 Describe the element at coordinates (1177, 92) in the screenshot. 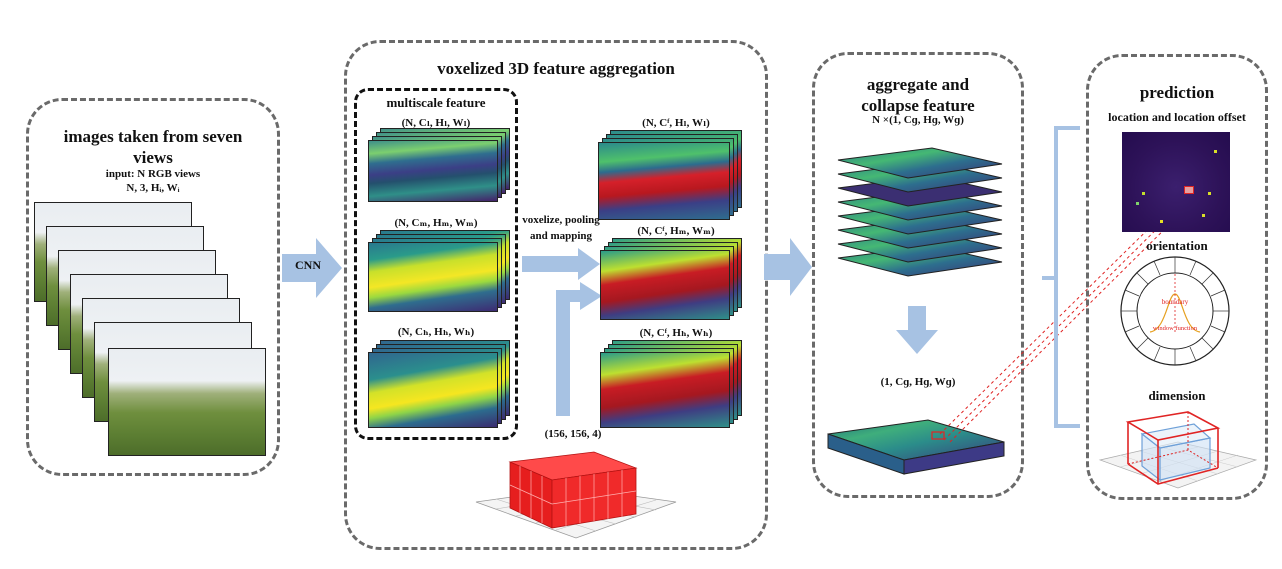

I see `prediction-title: prediction` at that location.